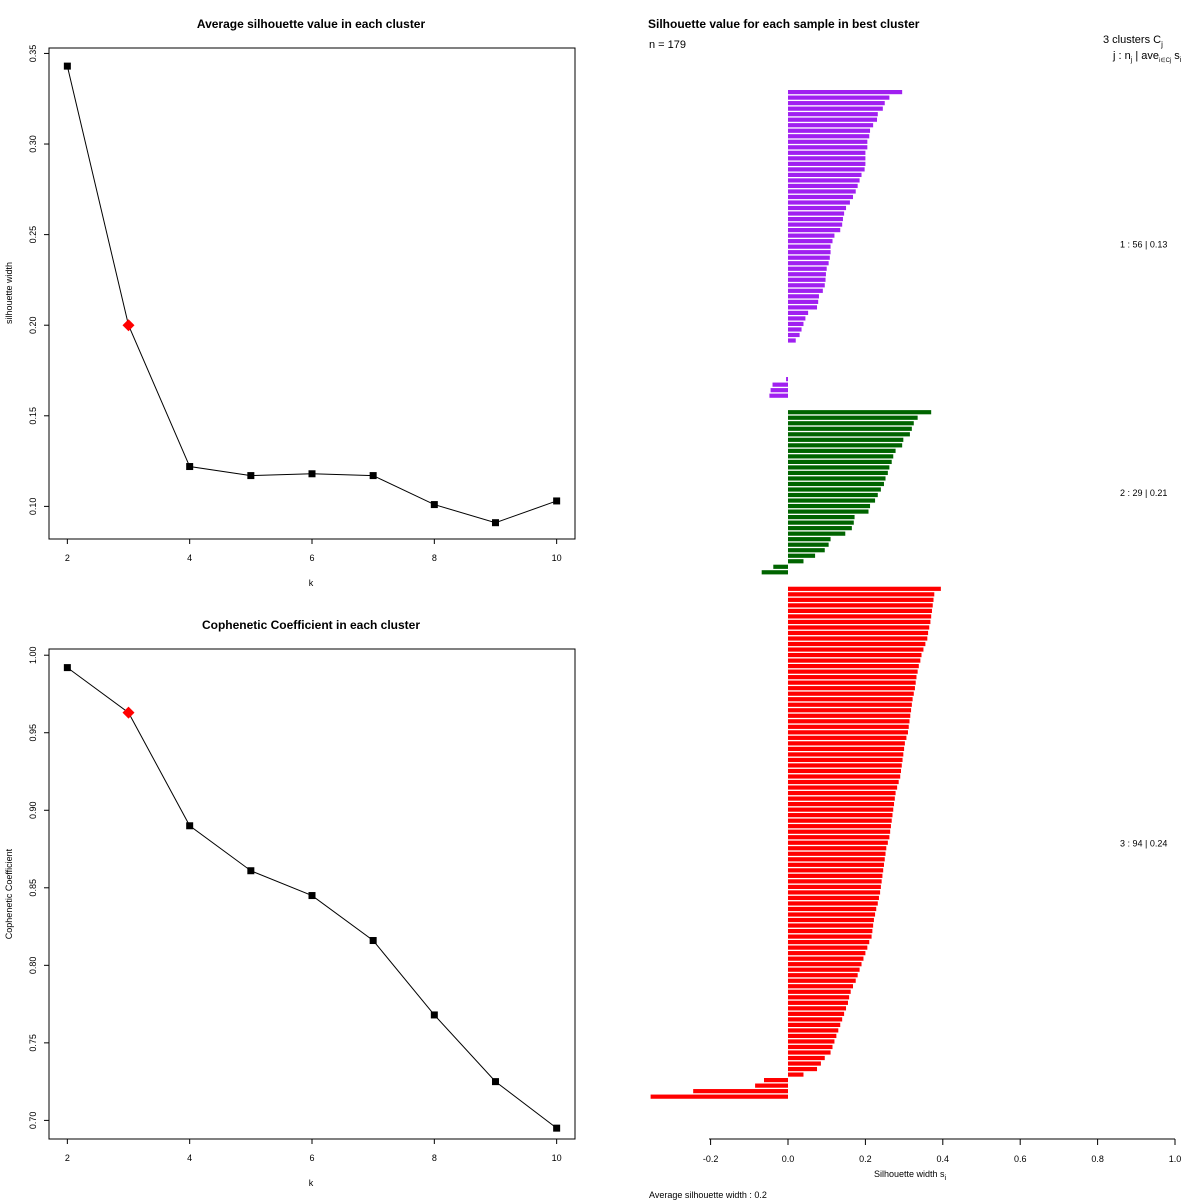 The height and width of the screenshot is (1200, 1200). Describe the element at coordinates (1165, 60) in the screenshot. I see `legend-header-sub2: i∈Cj` at that location.